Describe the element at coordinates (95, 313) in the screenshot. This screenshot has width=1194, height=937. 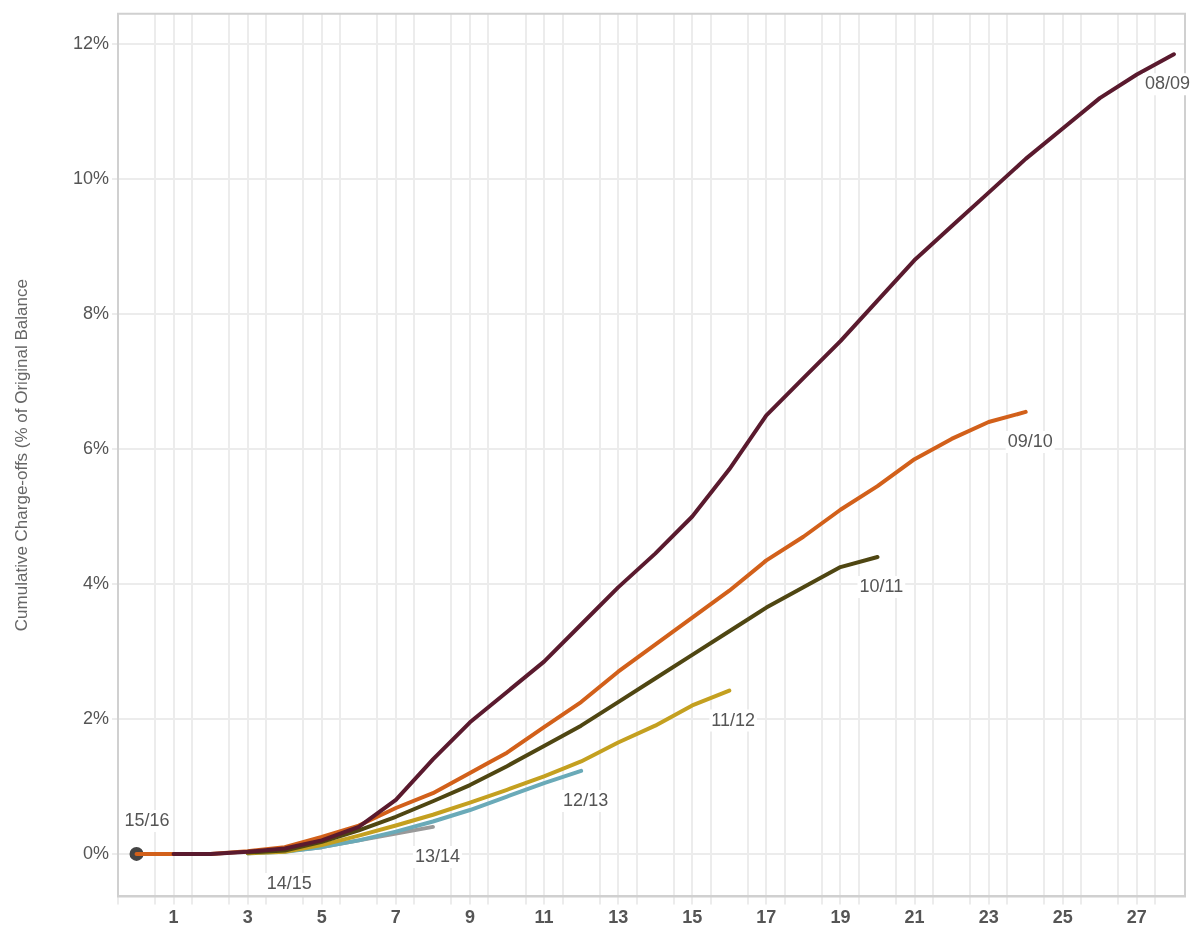
I see `y-tick-label: 8%` at that location.